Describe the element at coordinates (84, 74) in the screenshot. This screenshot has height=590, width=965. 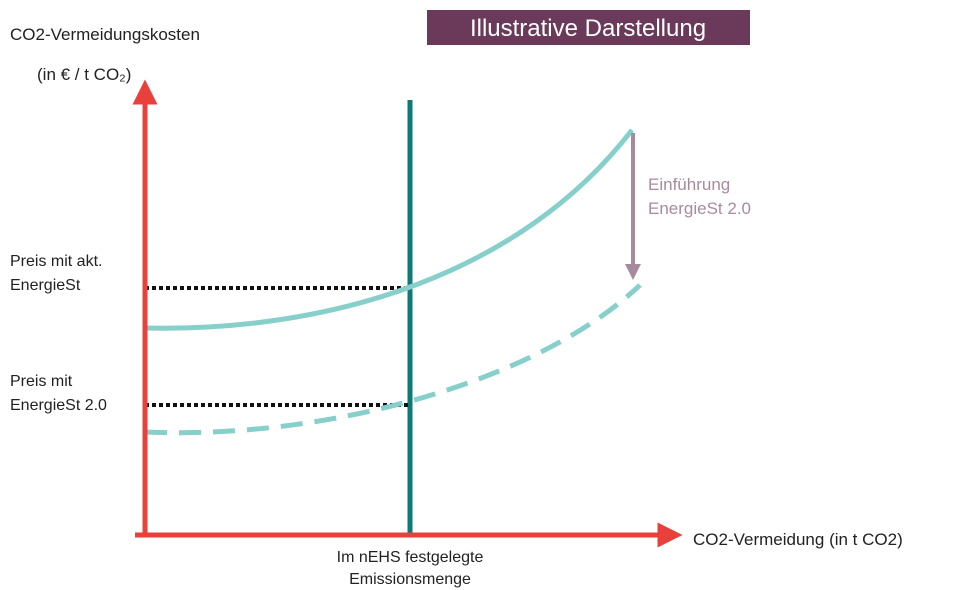
I see `y-axis-unit: (in € / t CO₂)` at that location.